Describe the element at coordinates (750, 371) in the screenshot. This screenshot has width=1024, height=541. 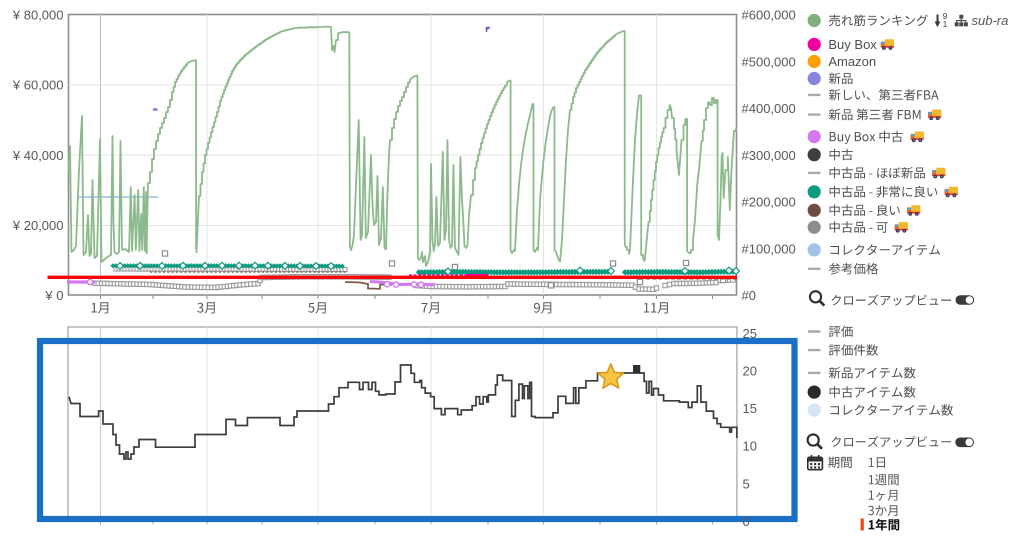
I see `svg-text: 20` at that location.